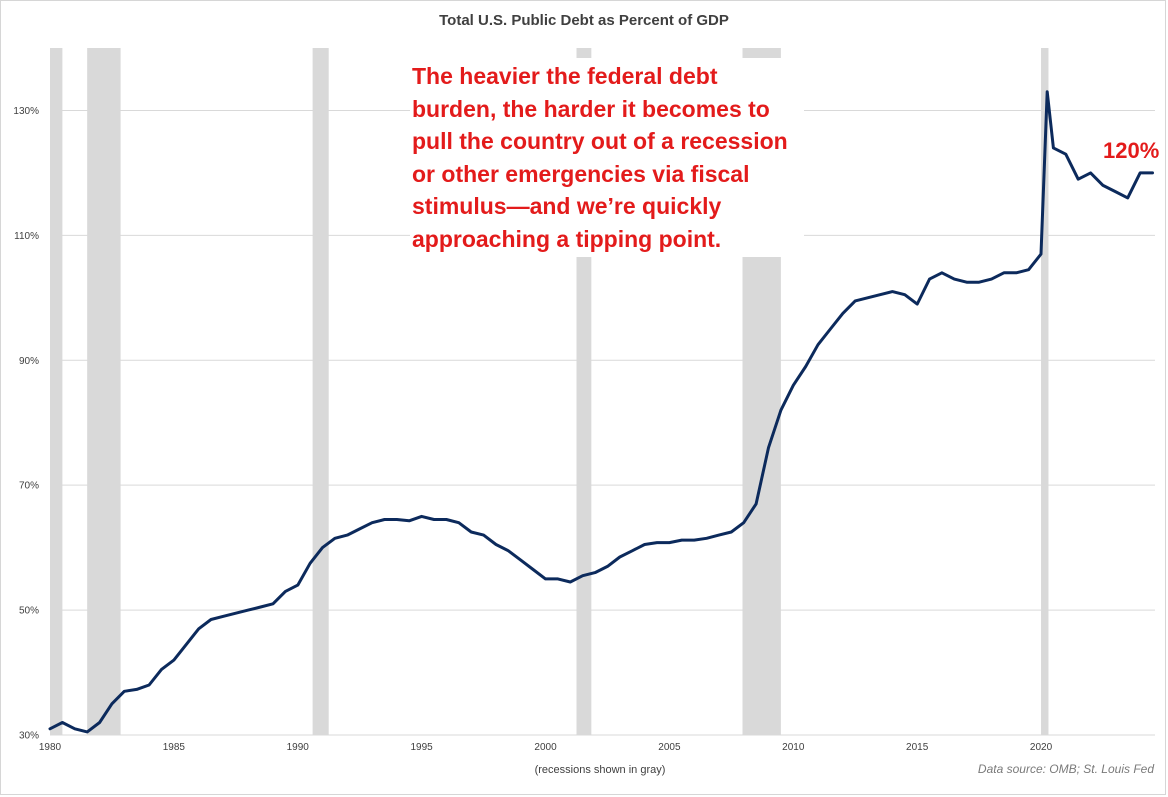 The image size is (1168, 797). Describe the element at coordinates (298, 747) in the screenshot. I see `x-tick-label: 1990` at that location.